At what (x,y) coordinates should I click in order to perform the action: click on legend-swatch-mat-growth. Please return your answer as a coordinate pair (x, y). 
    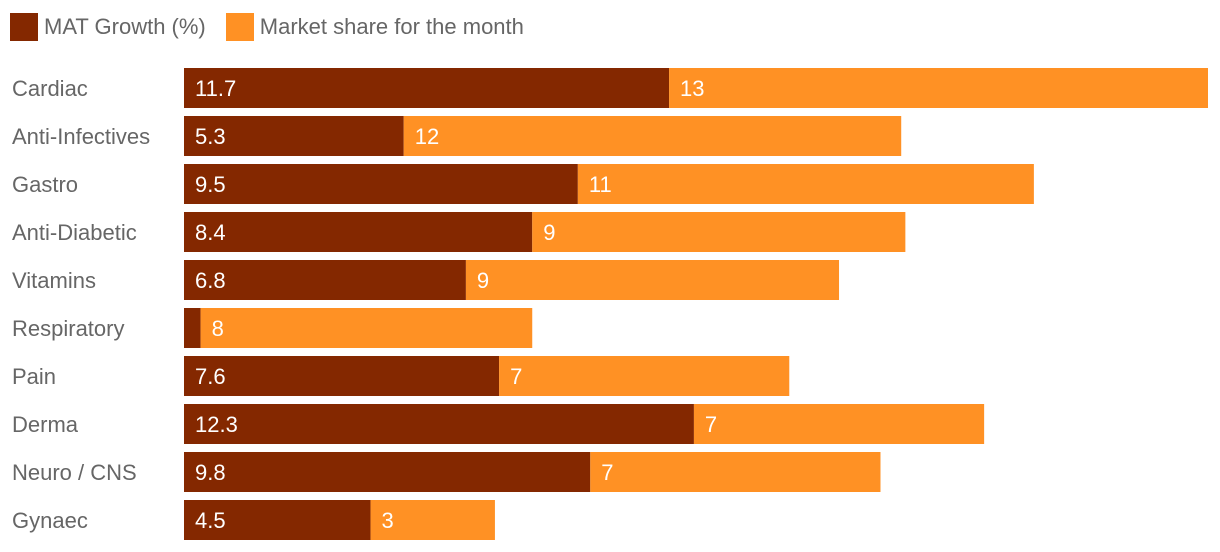
    Looking at the image, I should click on (24, 27).